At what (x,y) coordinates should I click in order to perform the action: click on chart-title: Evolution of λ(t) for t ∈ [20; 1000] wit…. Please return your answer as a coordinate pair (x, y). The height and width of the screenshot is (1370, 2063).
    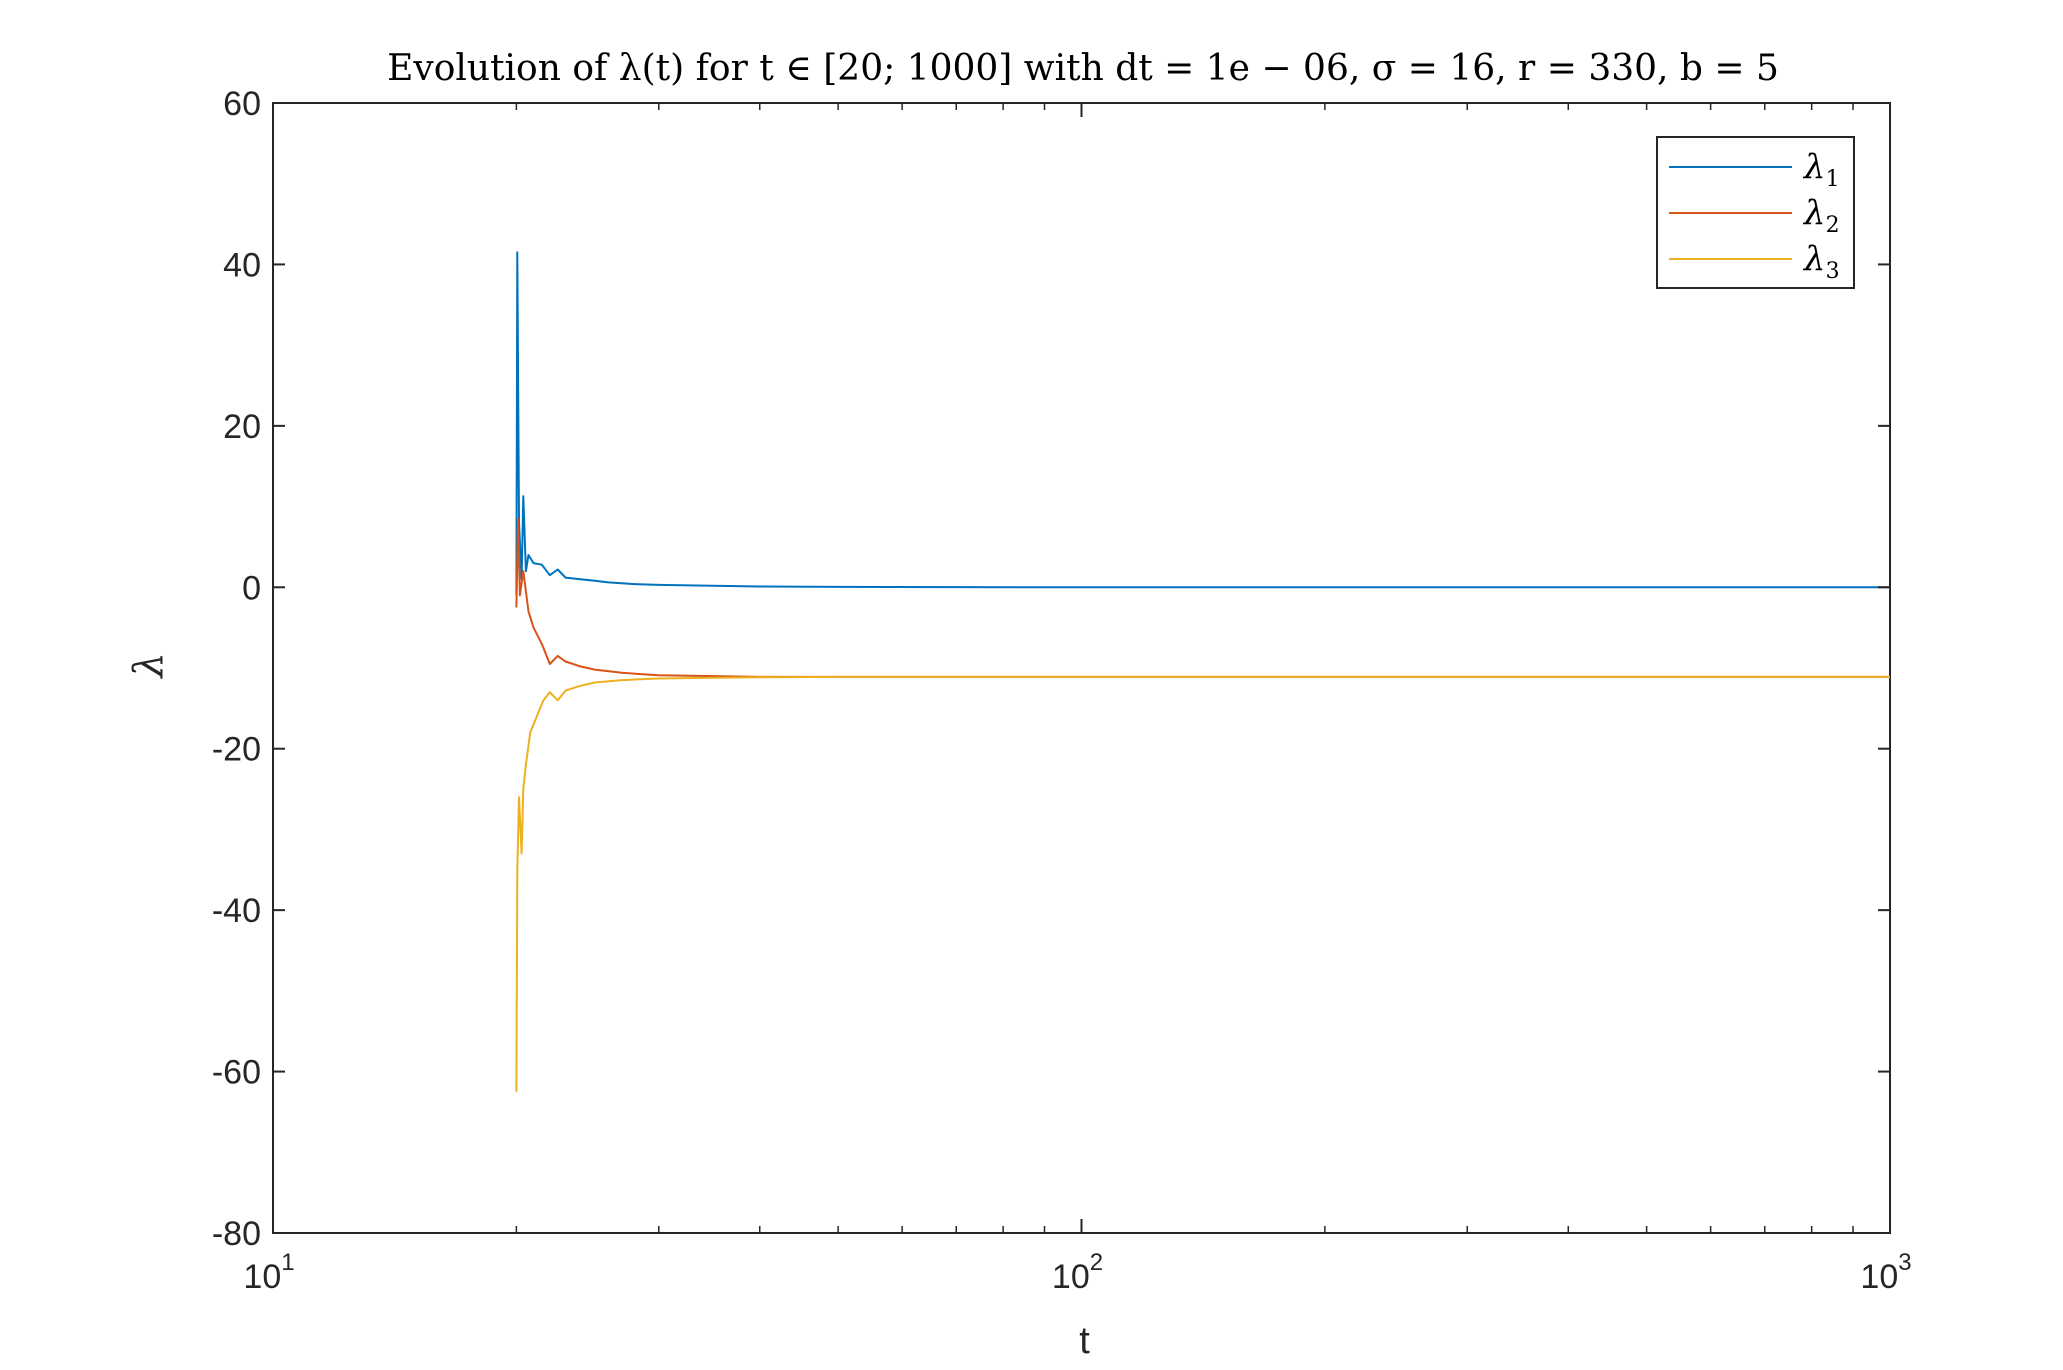
    Looking at the image, I should click on (1083, 68).